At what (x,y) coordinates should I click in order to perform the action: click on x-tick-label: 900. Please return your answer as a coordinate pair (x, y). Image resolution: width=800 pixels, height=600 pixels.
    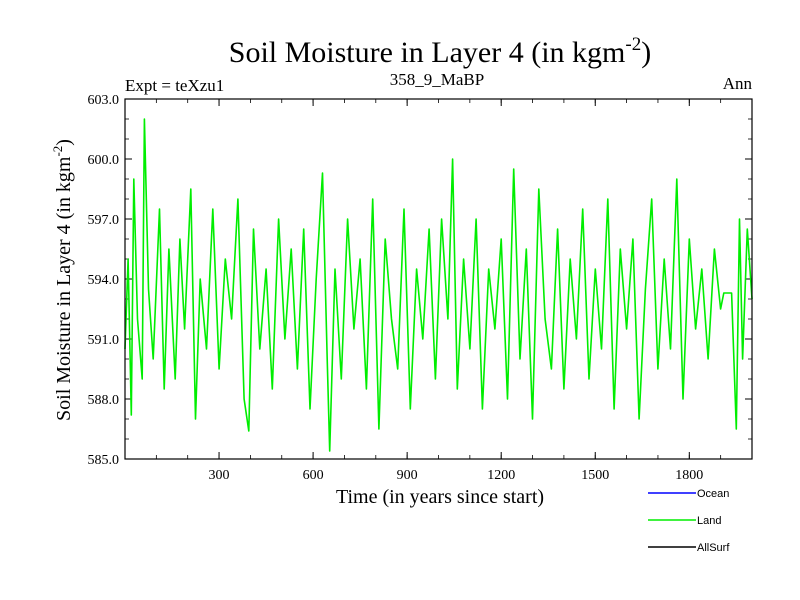
    Looking at the image, I should click on (407, 475).